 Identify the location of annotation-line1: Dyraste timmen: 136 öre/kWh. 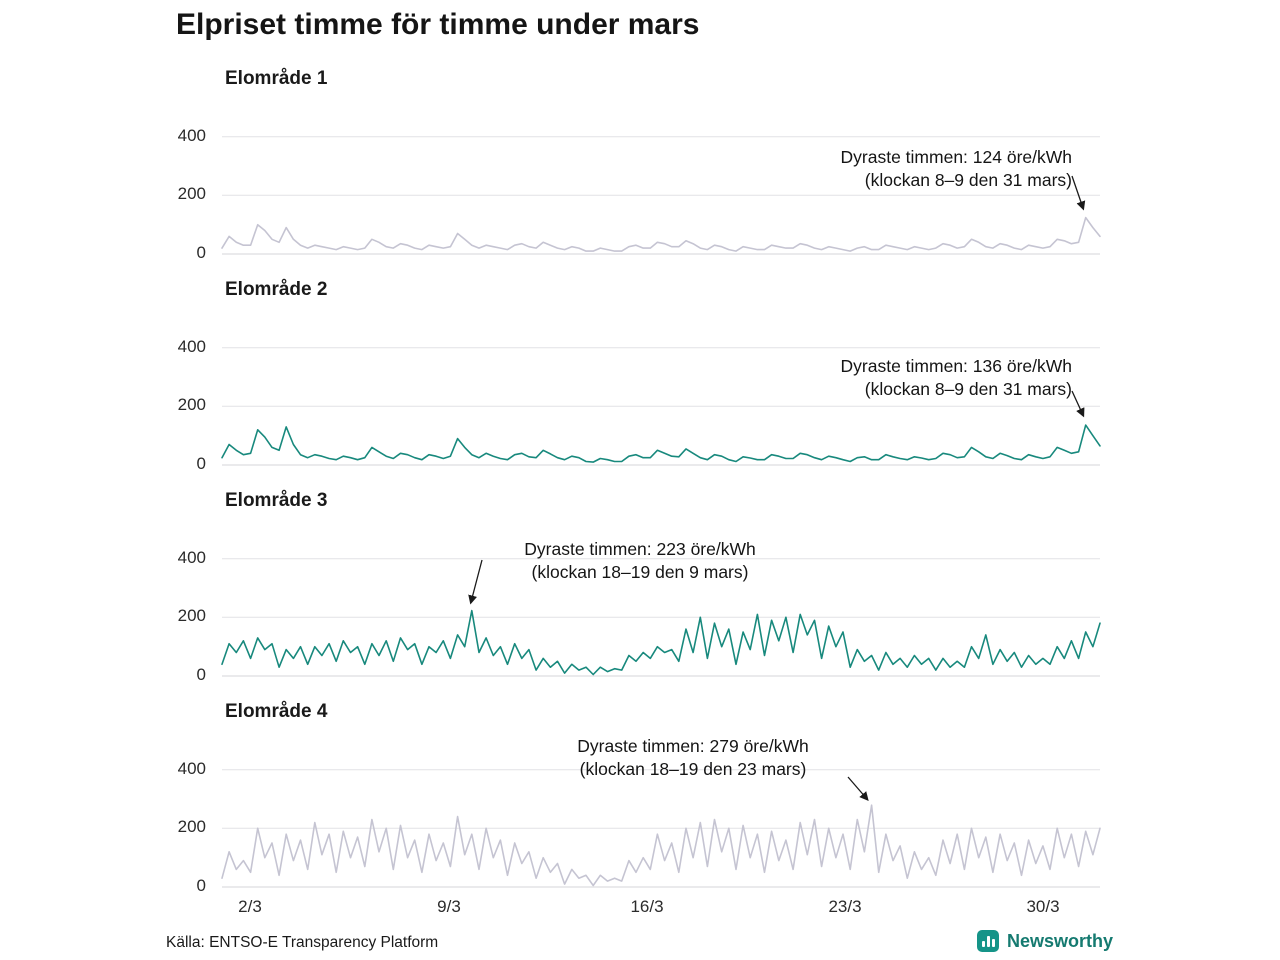
(956, 366).